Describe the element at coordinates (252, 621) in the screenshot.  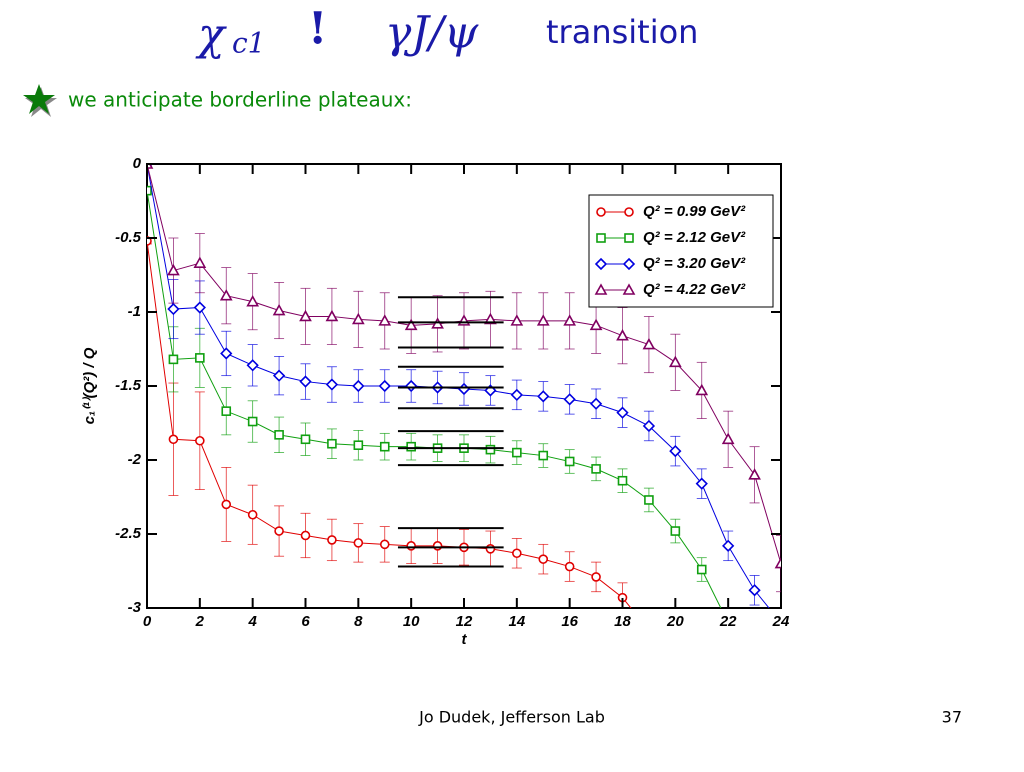
I see `x-tick-label: 4` at that location.